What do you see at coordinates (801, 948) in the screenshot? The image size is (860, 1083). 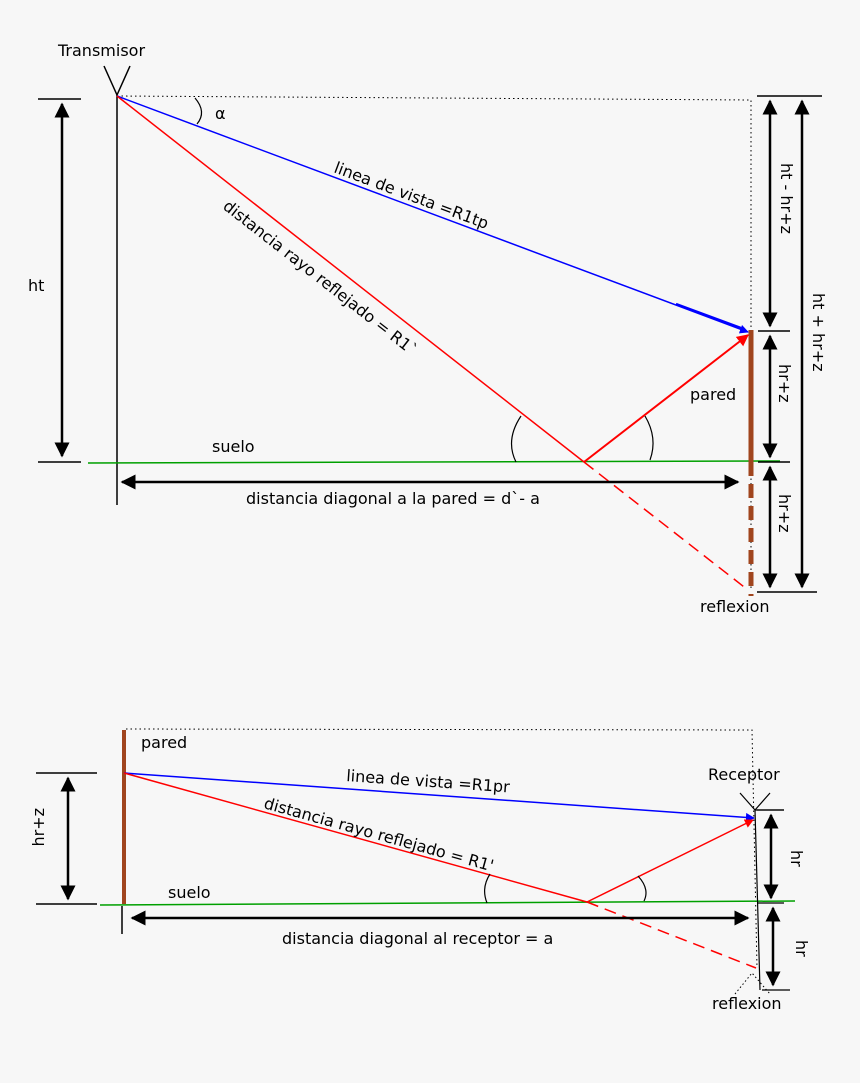 I see `hr-lower-label: hr` at bounding box center [801, 948].